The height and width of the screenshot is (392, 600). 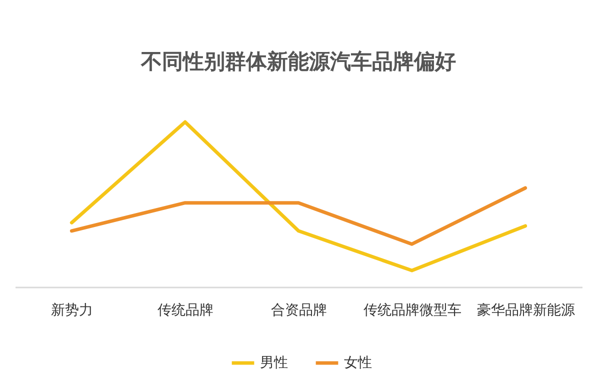 What do you see at coordinates (525, 310) in the screenshot?
I see `x-tick-label: 豪华品牌新能源` at bounding box center [525, 310].